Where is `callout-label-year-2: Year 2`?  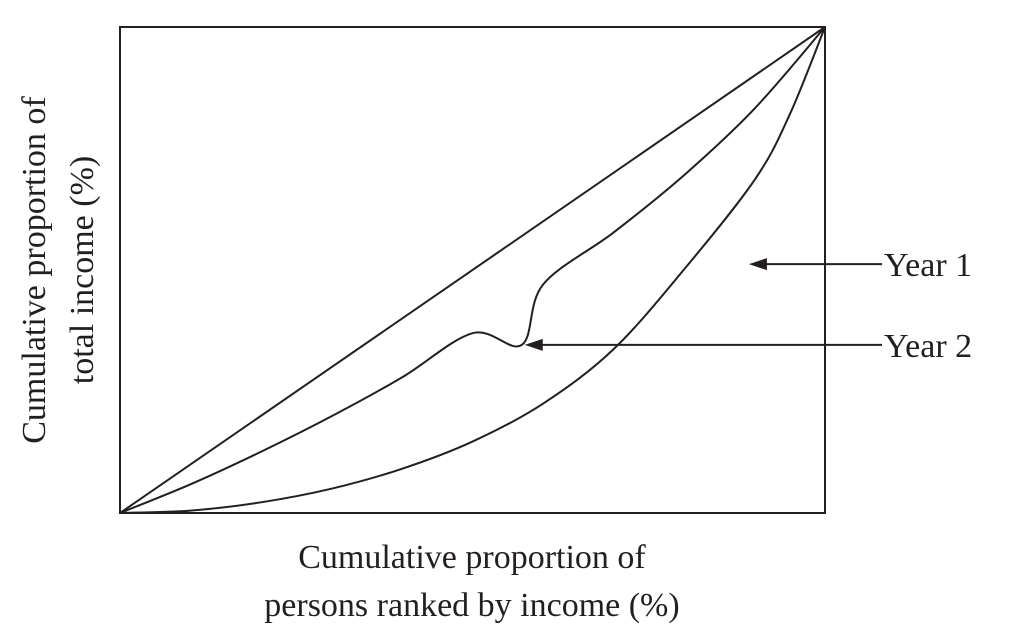 callout-label-year-2: Year 2 is located at coordinates (928, 346).